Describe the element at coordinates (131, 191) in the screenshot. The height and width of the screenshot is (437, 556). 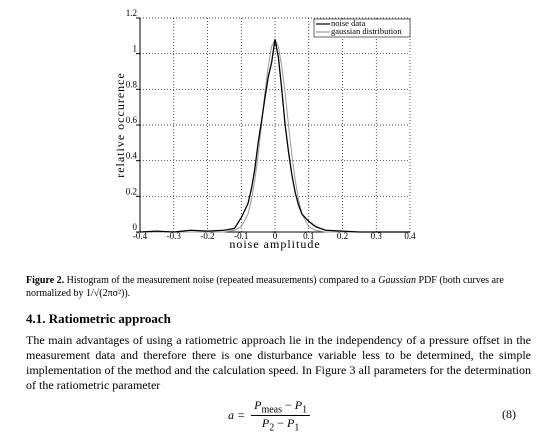
I see `y-tick-label: 0.2` at that location.